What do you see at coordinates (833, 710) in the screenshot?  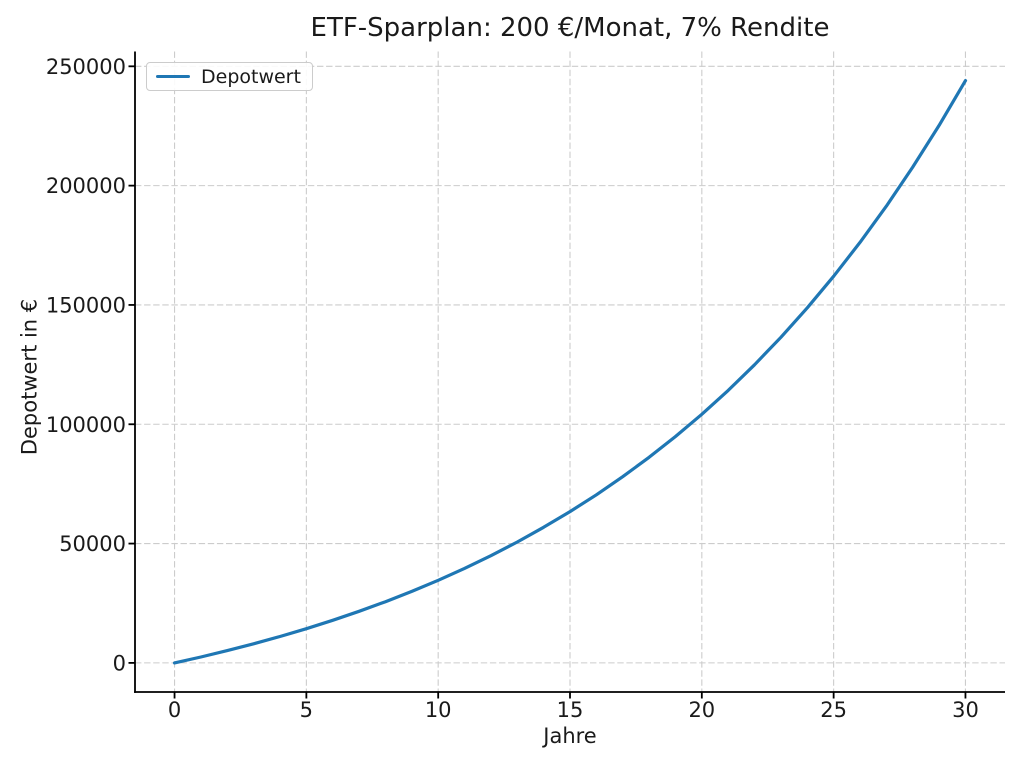 I see `x-tick-label: 25` at bounding box center [833, 710].